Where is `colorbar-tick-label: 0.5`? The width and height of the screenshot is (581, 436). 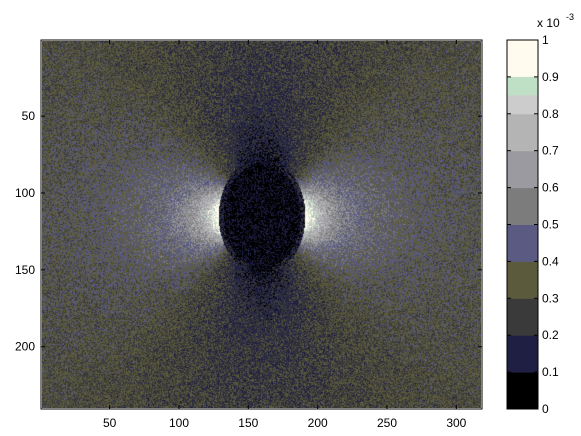 colorbar-tick-label: 0.5 is located at coordinates (550, 225).